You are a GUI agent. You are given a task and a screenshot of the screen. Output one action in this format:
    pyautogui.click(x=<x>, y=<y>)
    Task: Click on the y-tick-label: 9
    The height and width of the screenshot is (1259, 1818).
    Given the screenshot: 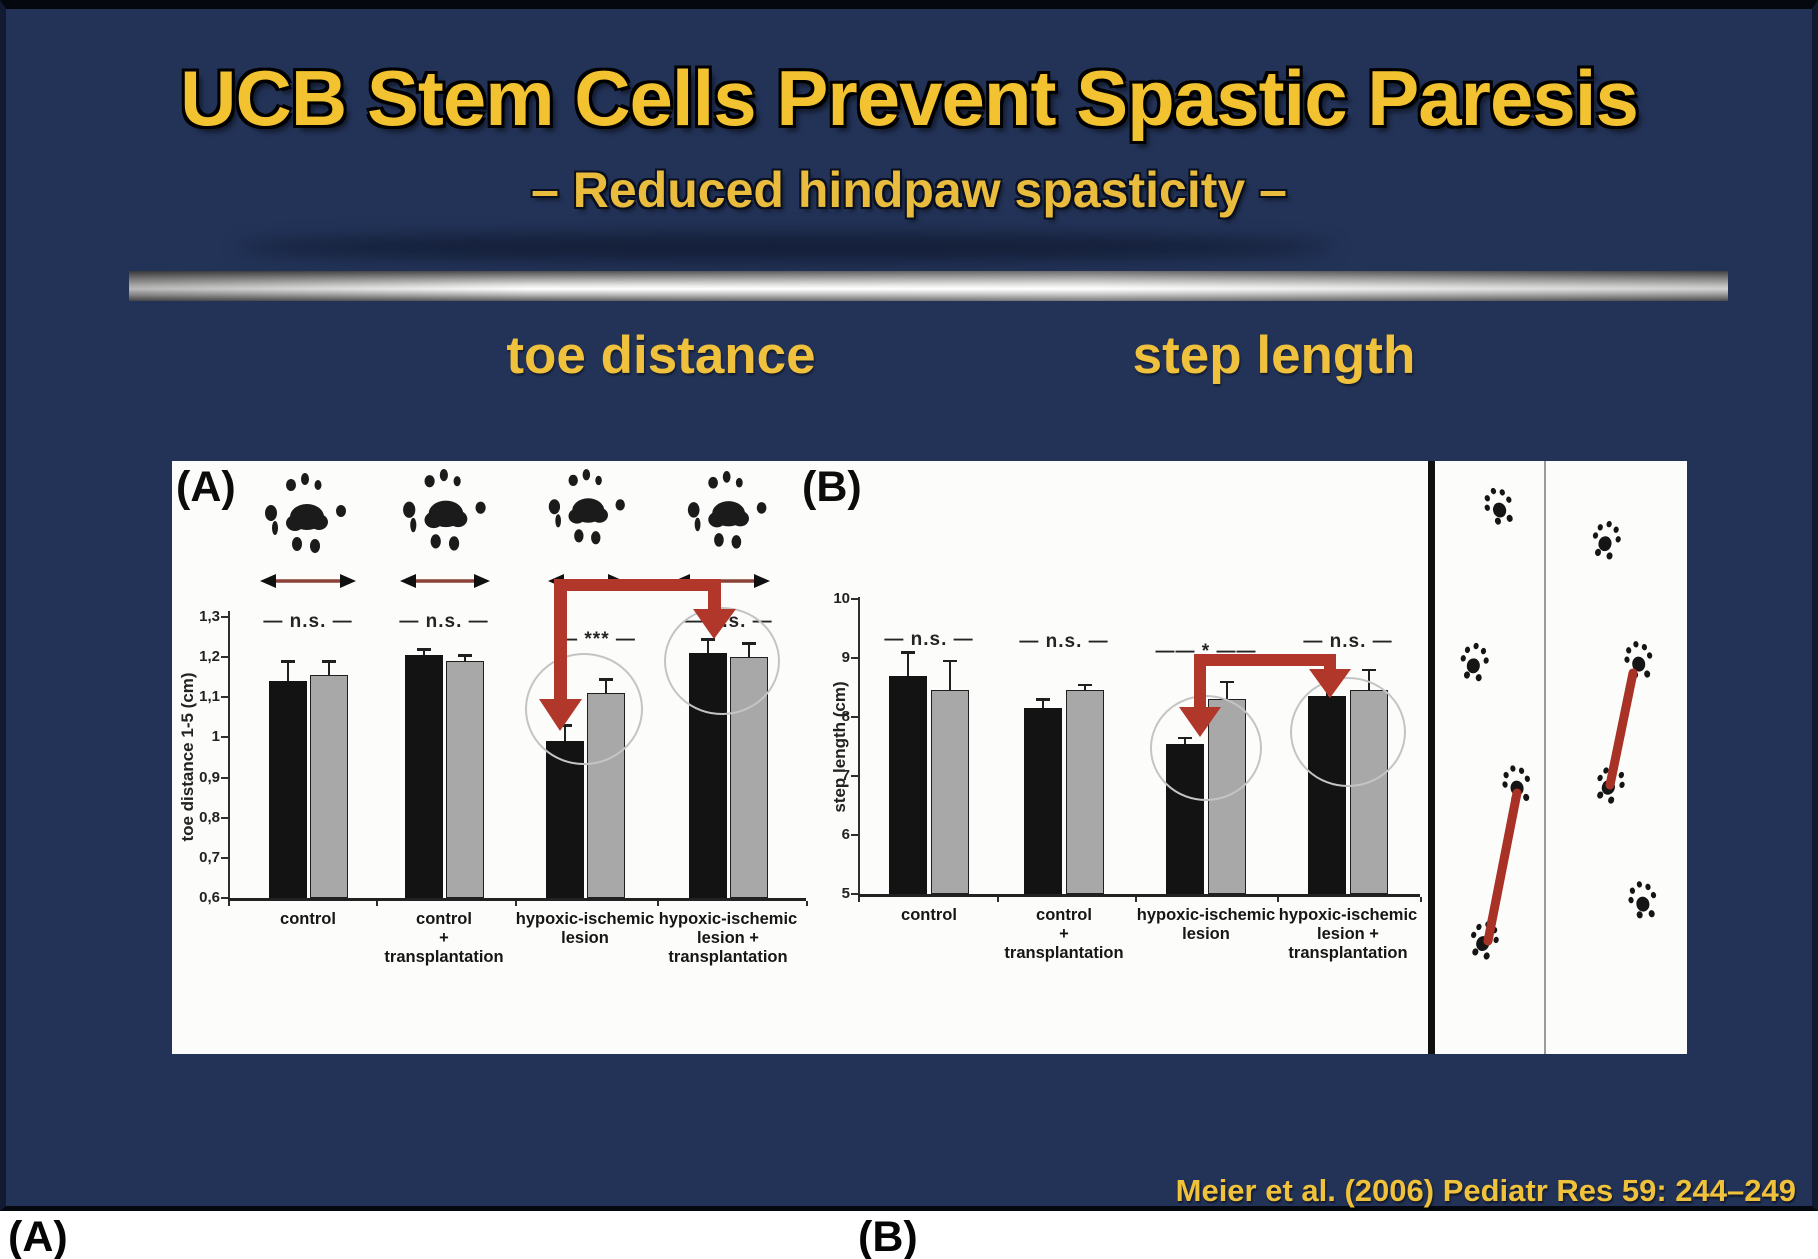 What is the action you would take?
    pyautogui.click(x=845, y=657)
    